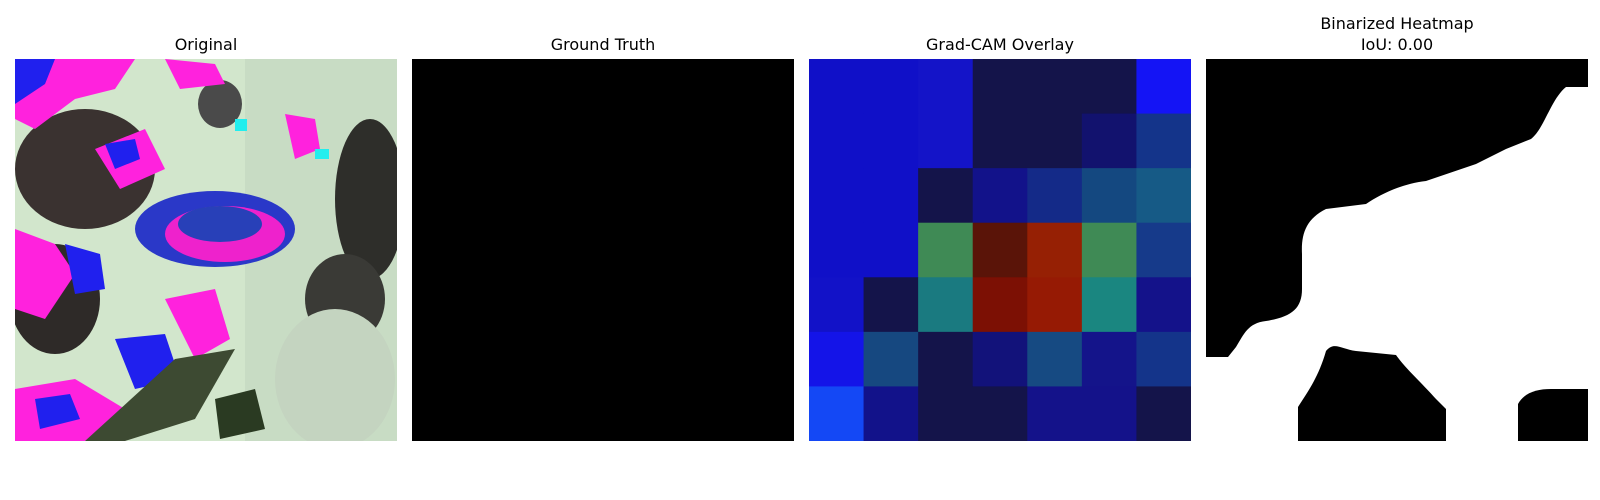  I want to click on binarized-region-top, so click(1397, 208).